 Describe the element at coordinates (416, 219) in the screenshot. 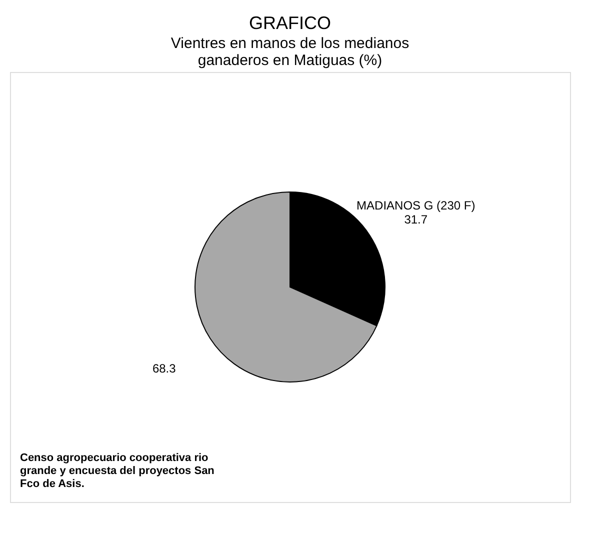

I see `data-label: 31.7` at that location.